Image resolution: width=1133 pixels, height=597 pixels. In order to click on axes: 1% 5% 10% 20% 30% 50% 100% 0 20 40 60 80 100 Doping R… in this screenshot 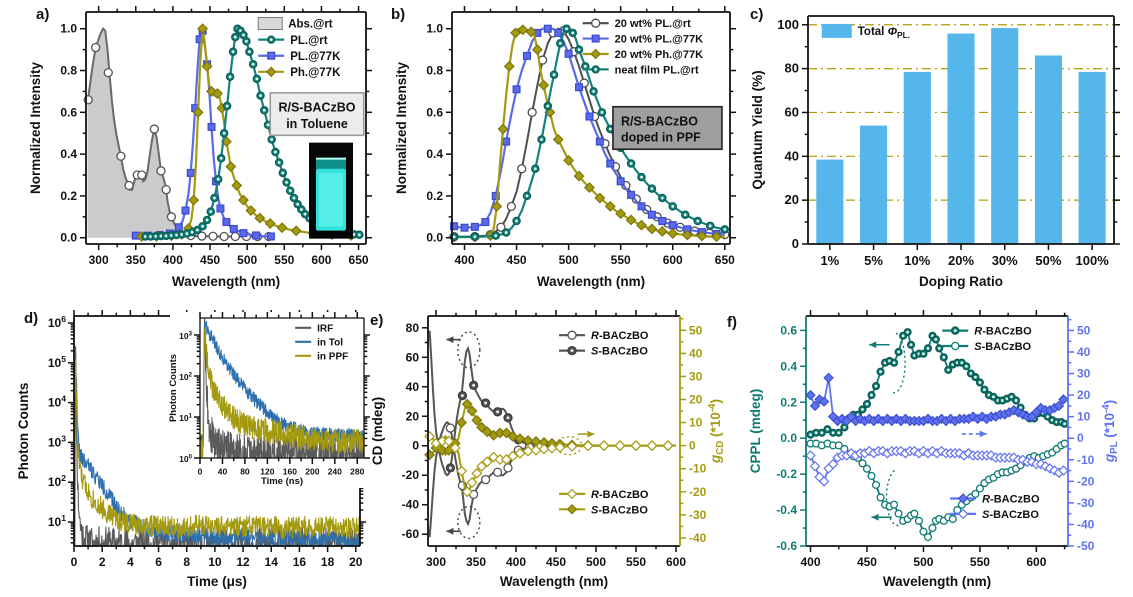, I will do `click(935, 152)`.